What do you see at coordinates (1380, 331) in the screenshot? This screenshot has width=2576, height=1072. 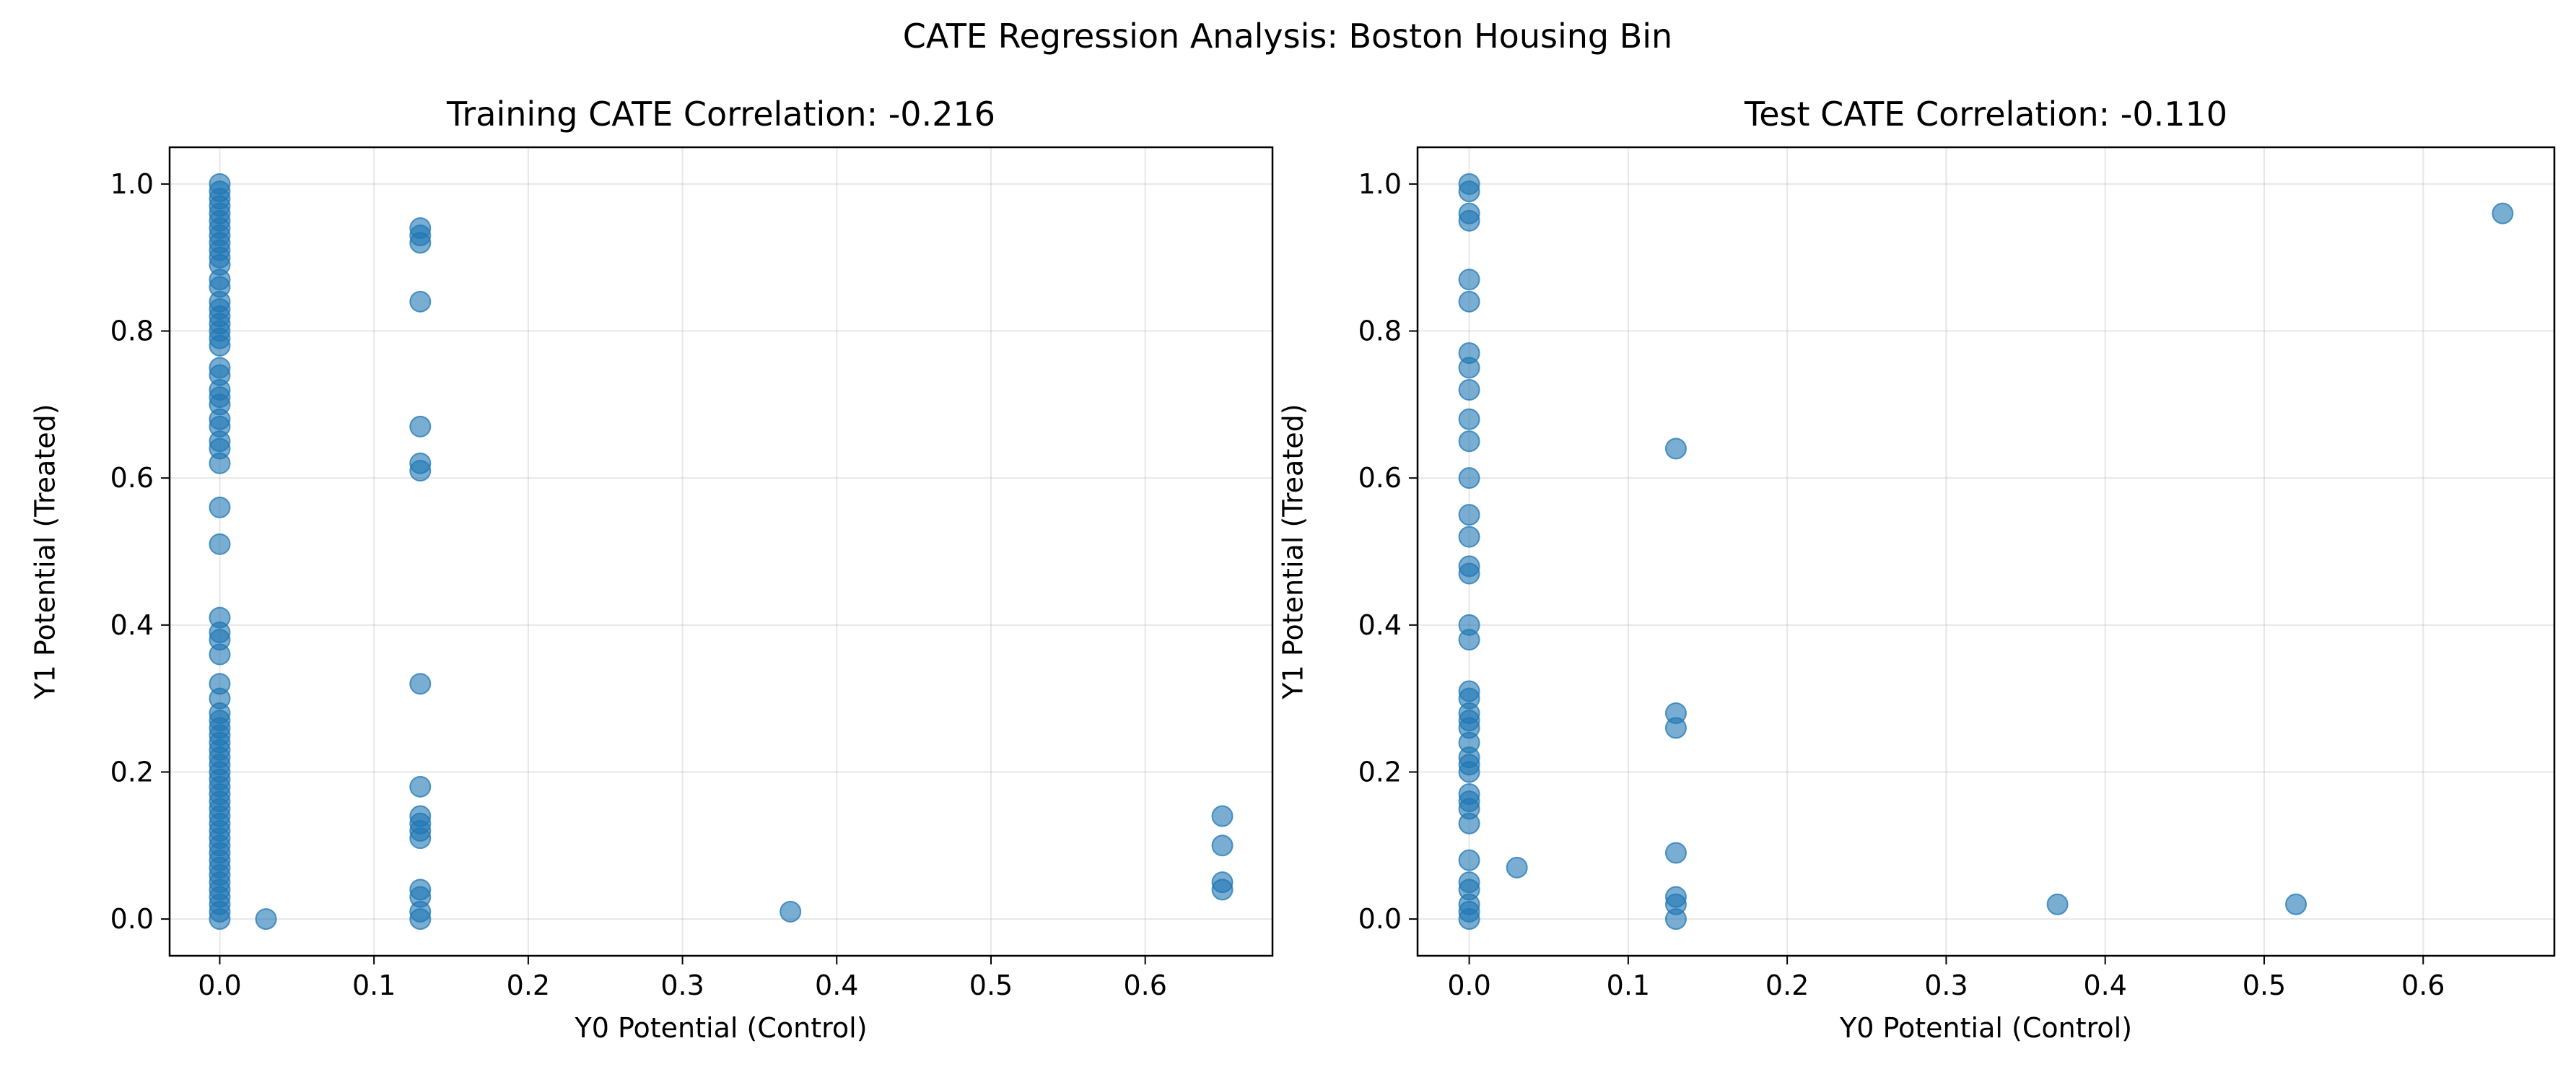 I see `test-y-tick-label: 0.8` at bounding box center [1380, 331].